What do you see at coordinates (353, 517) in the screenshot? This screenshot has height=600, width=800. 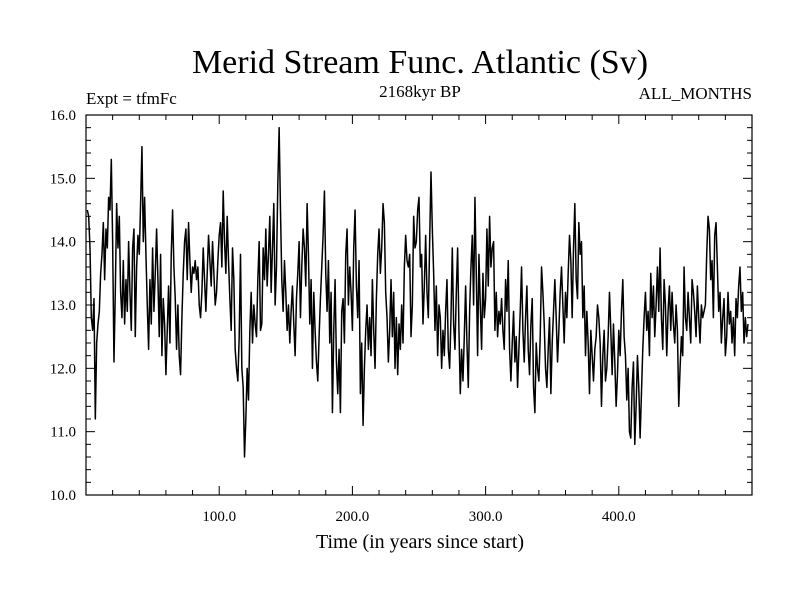 I see `x-tick-label: 200.0` at bounding box center [353, 517].